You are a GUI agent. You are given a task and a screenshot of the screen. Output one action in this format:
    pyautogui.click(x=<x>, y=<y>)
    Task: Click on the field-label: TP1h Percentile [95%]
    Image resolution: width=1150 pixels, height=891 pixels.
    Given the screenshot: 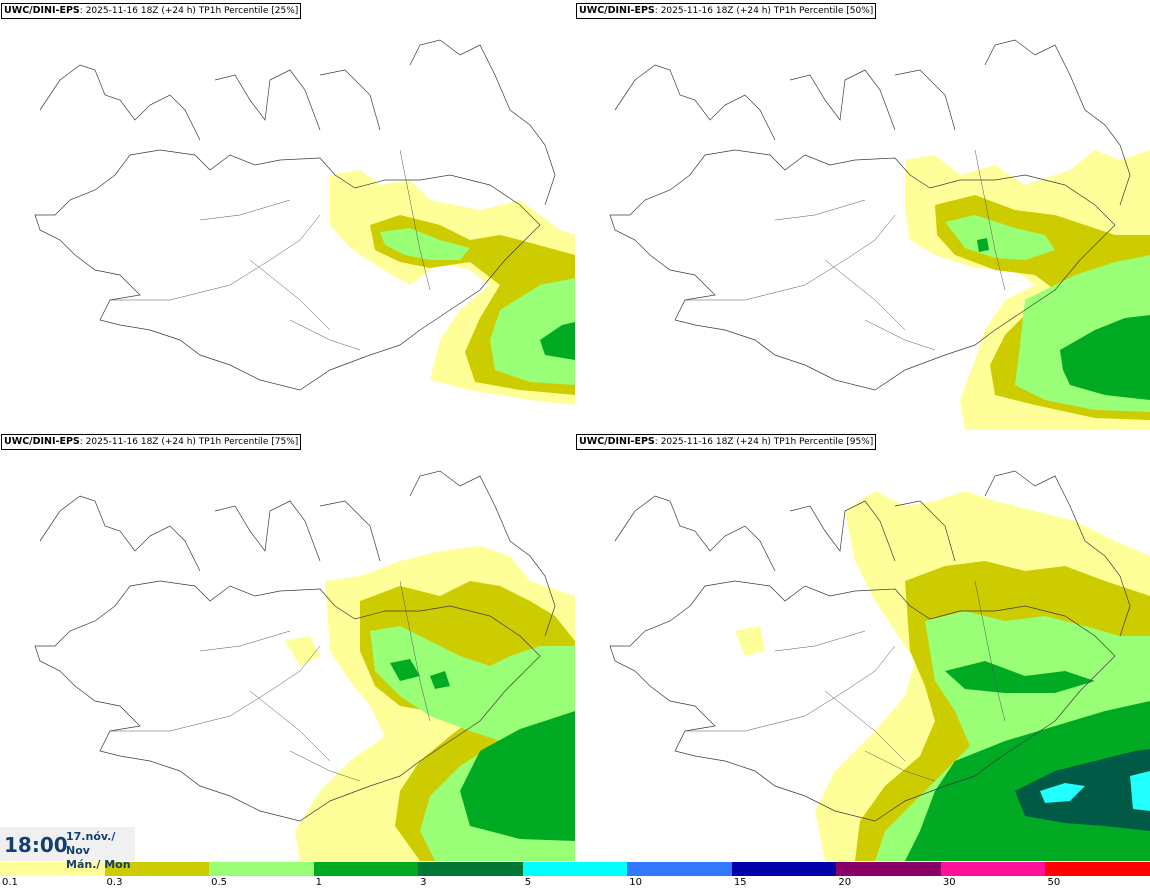 What is the action you would take?
    pyautogui.click(x=823, y=442)
    